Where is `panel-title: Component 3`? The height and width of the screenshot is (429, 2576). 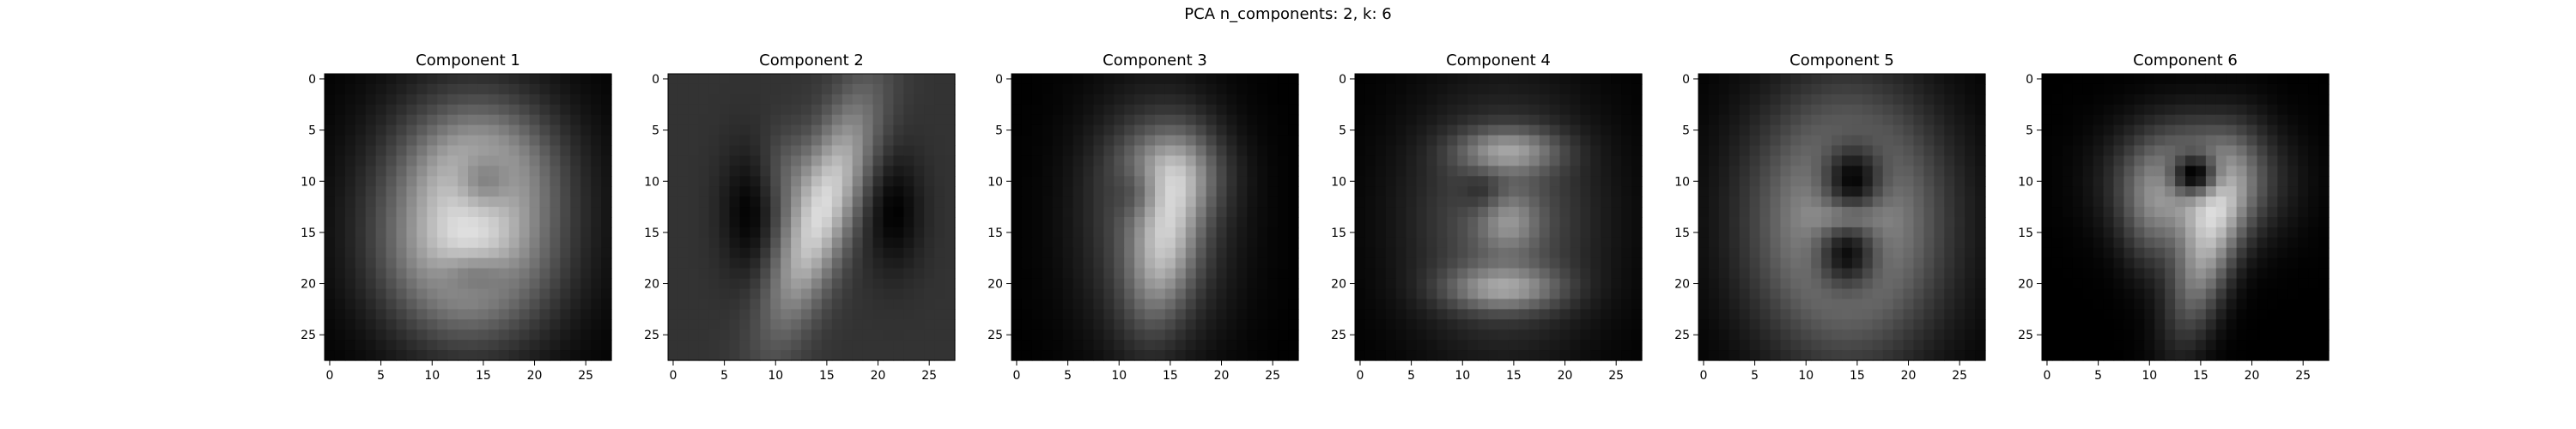 panel-title: Component 3 is located at coordinates (1155, 60).